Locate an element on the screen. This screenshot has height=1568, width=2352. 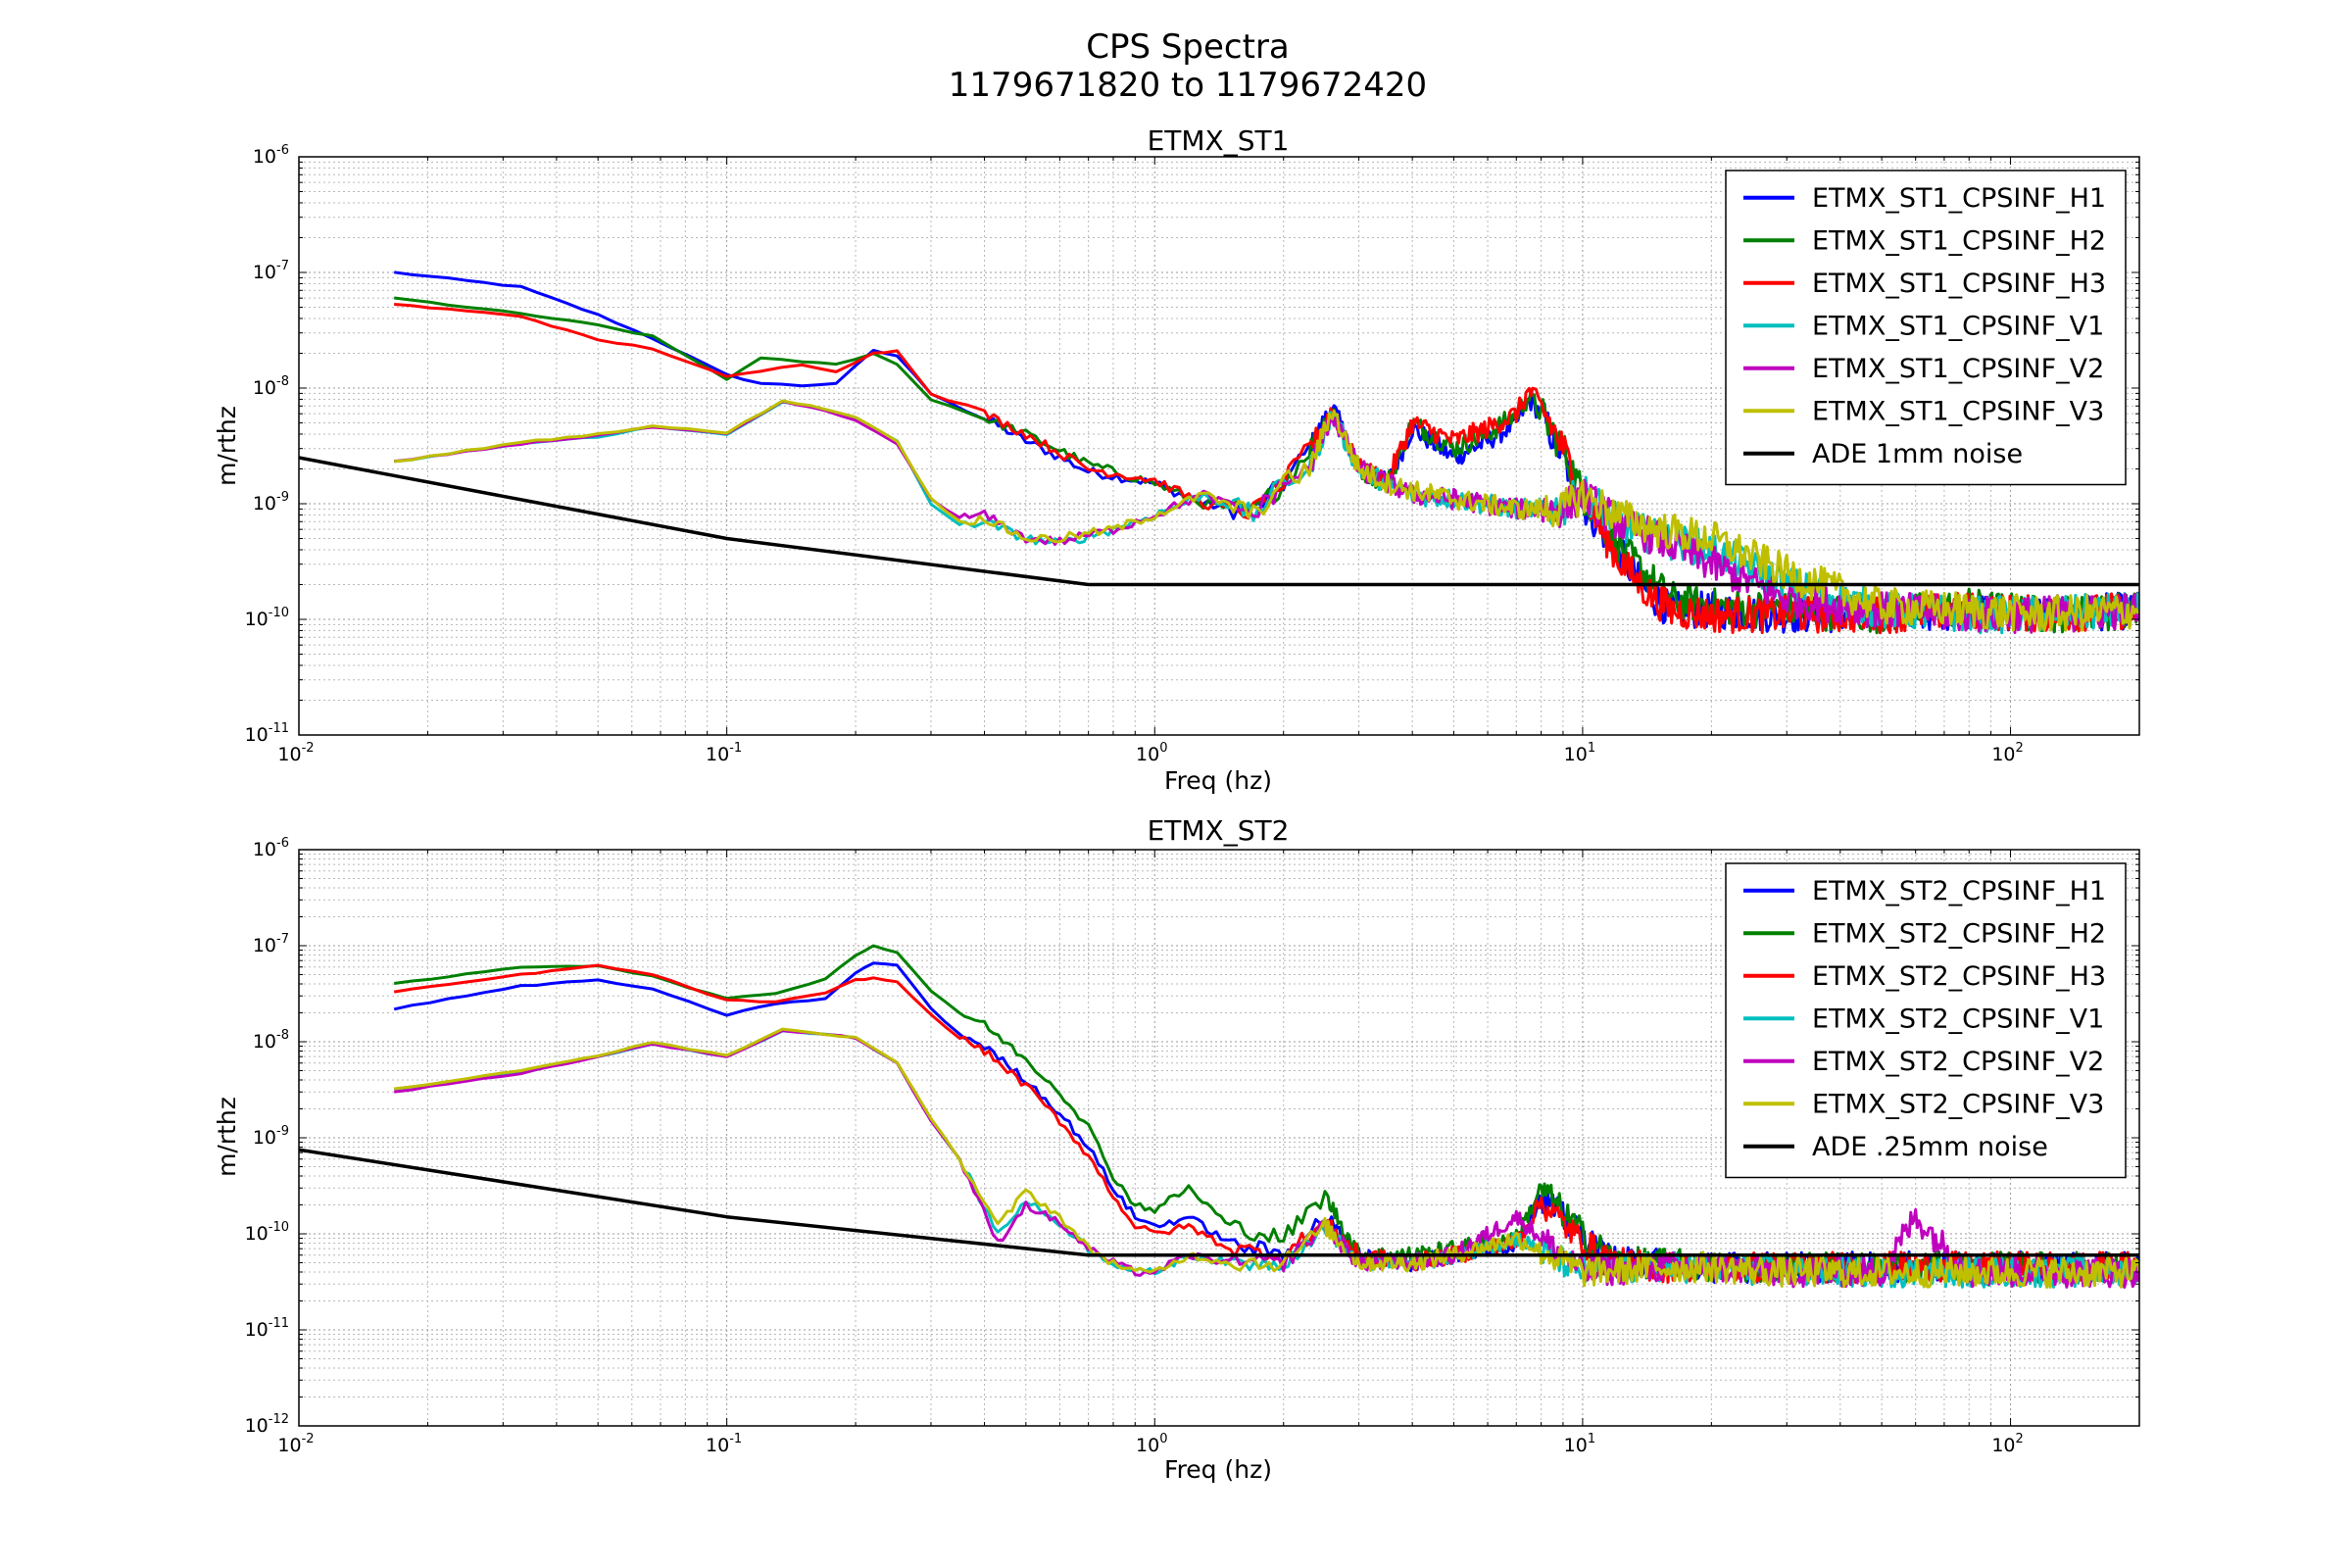
legend-label: ETMX_ST1_CPSINF_H2 is located at coordinates (1959, 240).